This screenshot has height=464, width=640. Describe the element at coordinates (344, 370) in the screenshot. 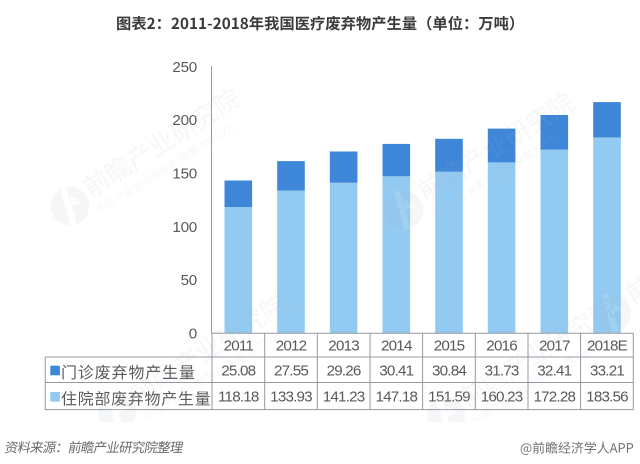

I see `svg-text: 29.26` at that location.